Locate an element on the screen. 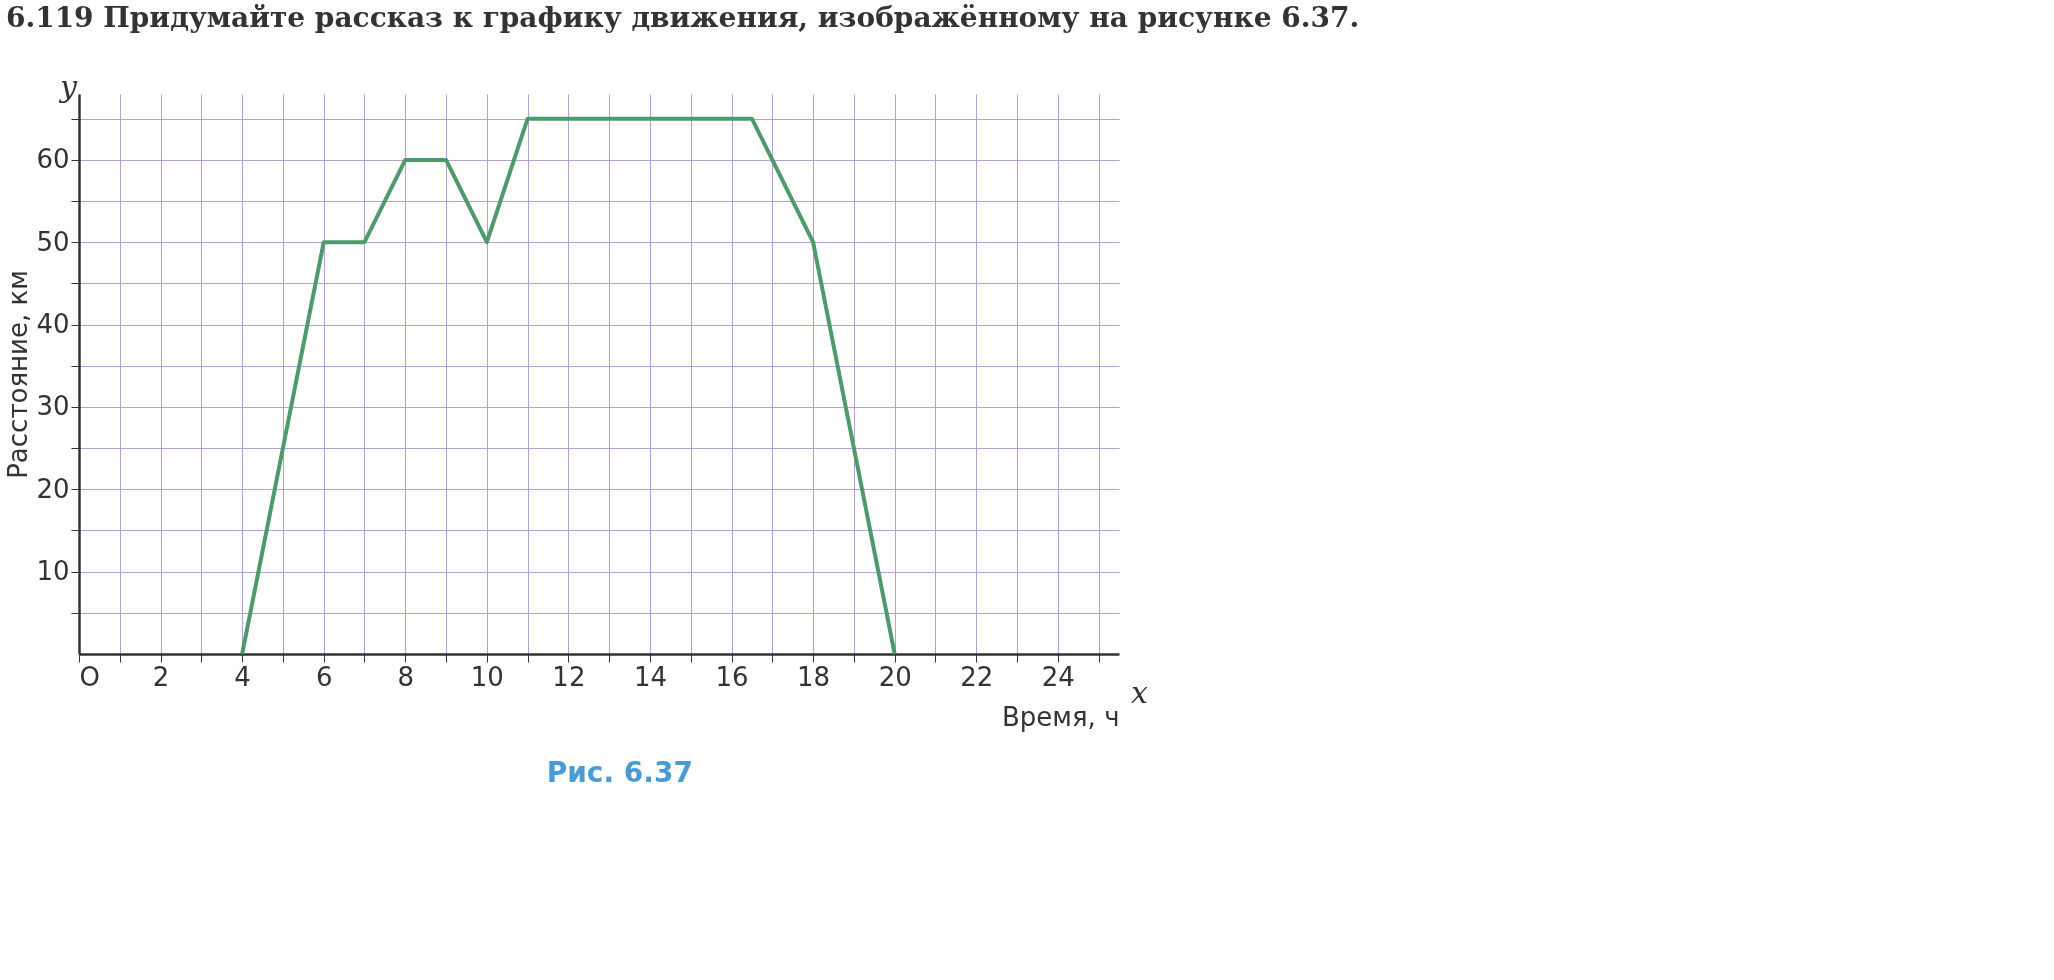 The height and width of the screenshot is (980, 2054). y-tick-label: 30 is located at coordinates (53, 406).